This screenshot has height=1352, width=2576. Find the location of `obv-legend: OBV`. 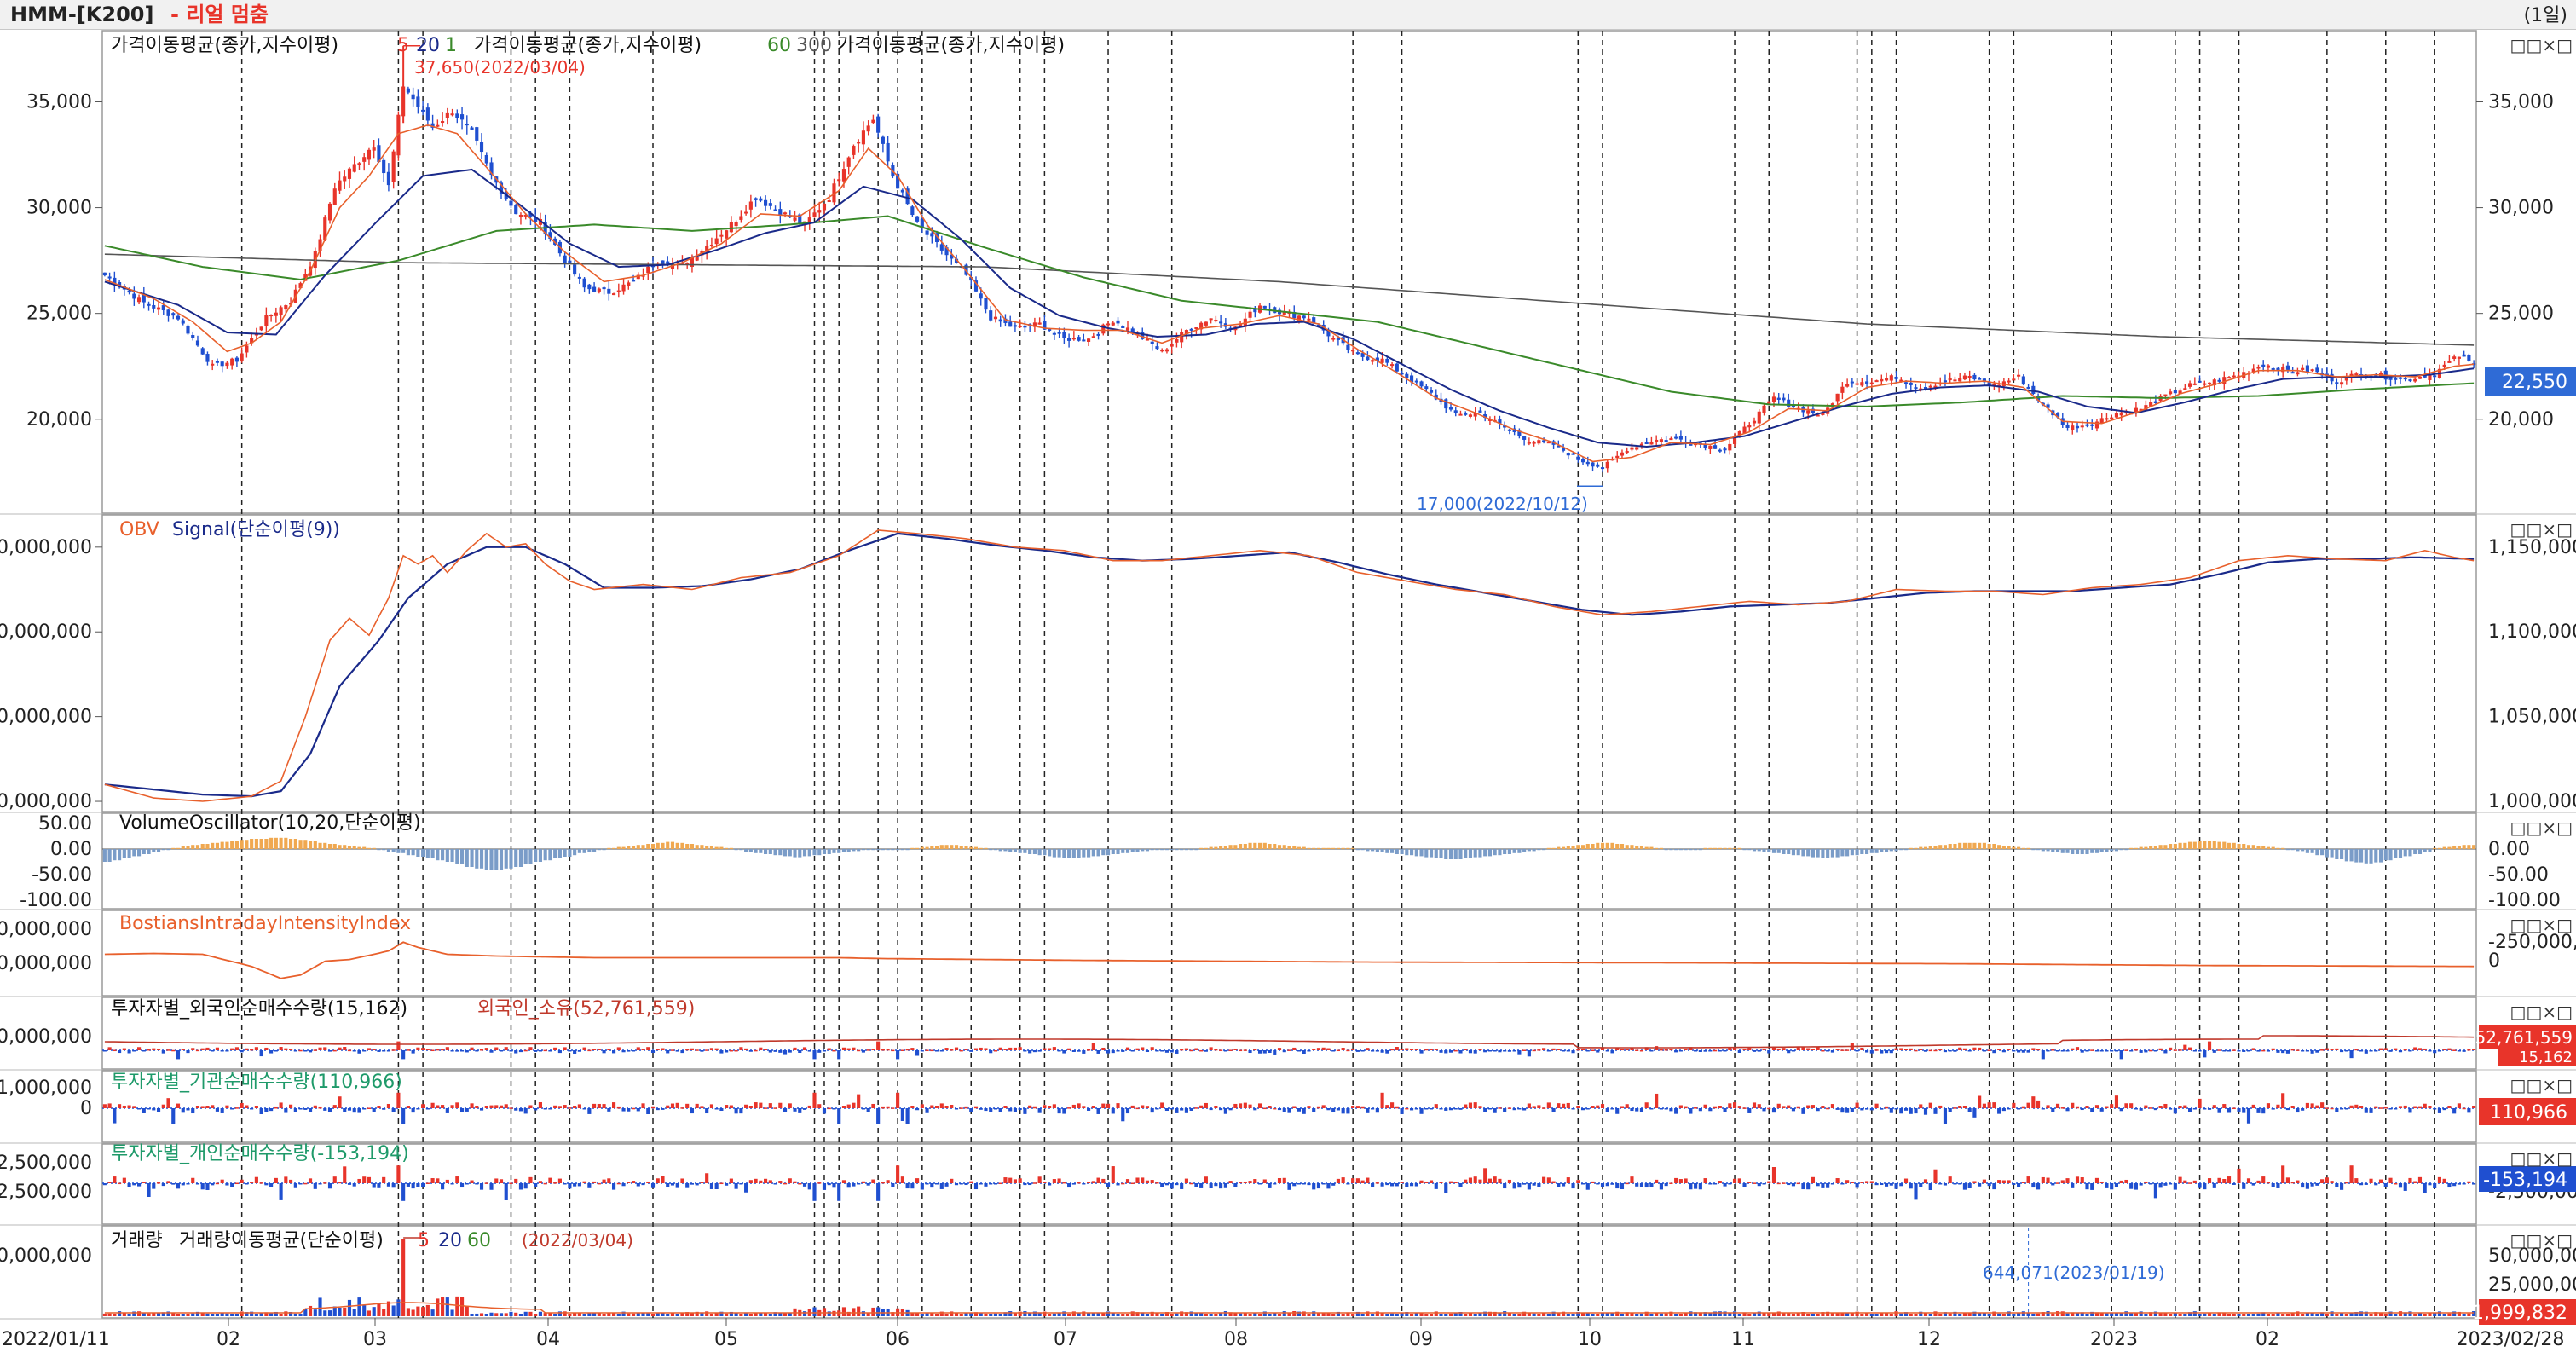

obv-legend: OBV is located at coordinates (139, 529).